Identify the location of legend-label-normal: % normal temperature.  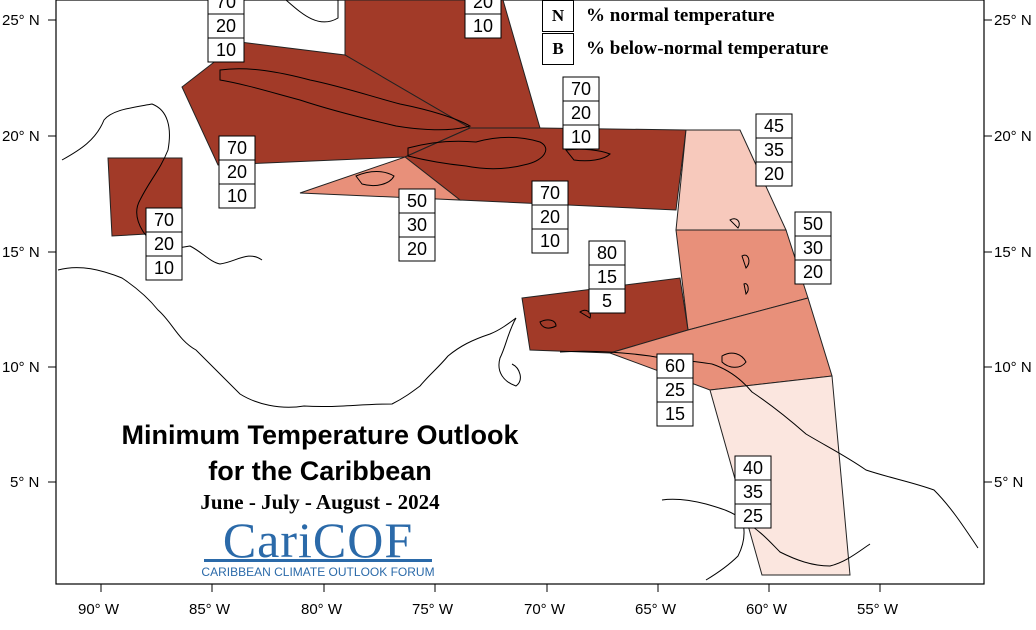
(680, 15).